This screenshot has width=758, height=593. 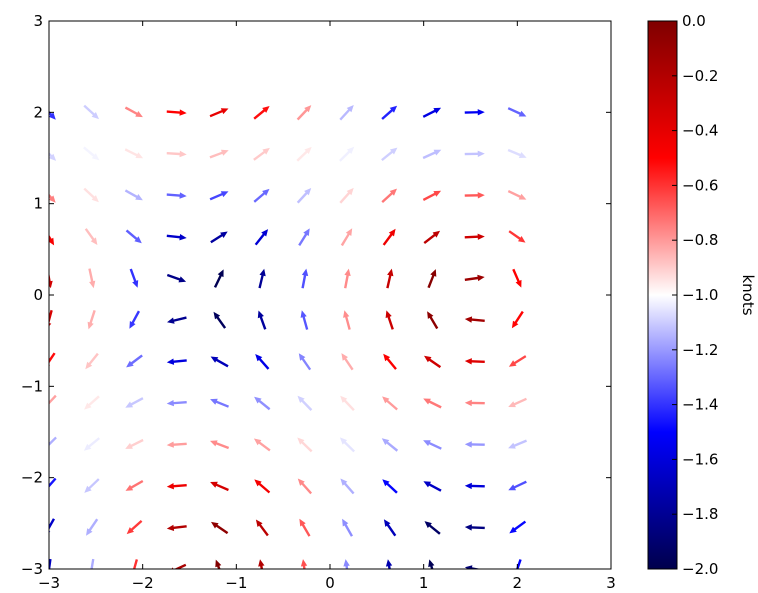 I want to click on colorbar-tick-label: −0.8, so click(x=700, y=240).